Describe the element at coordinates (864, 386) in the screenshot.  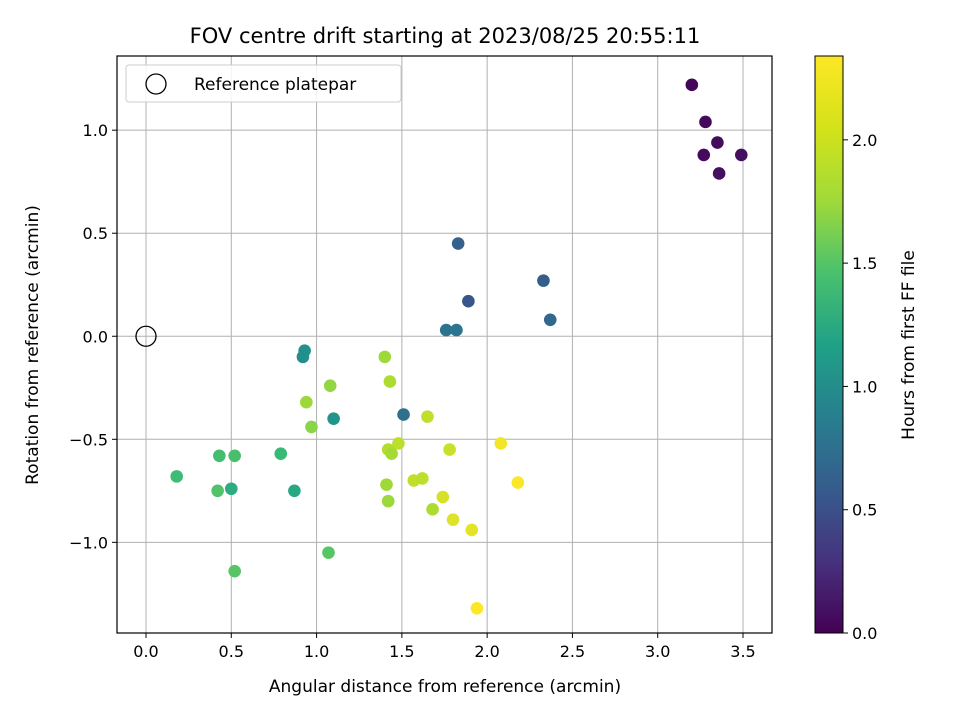
I see `colorbar-tick-label: 1.0` at that location.